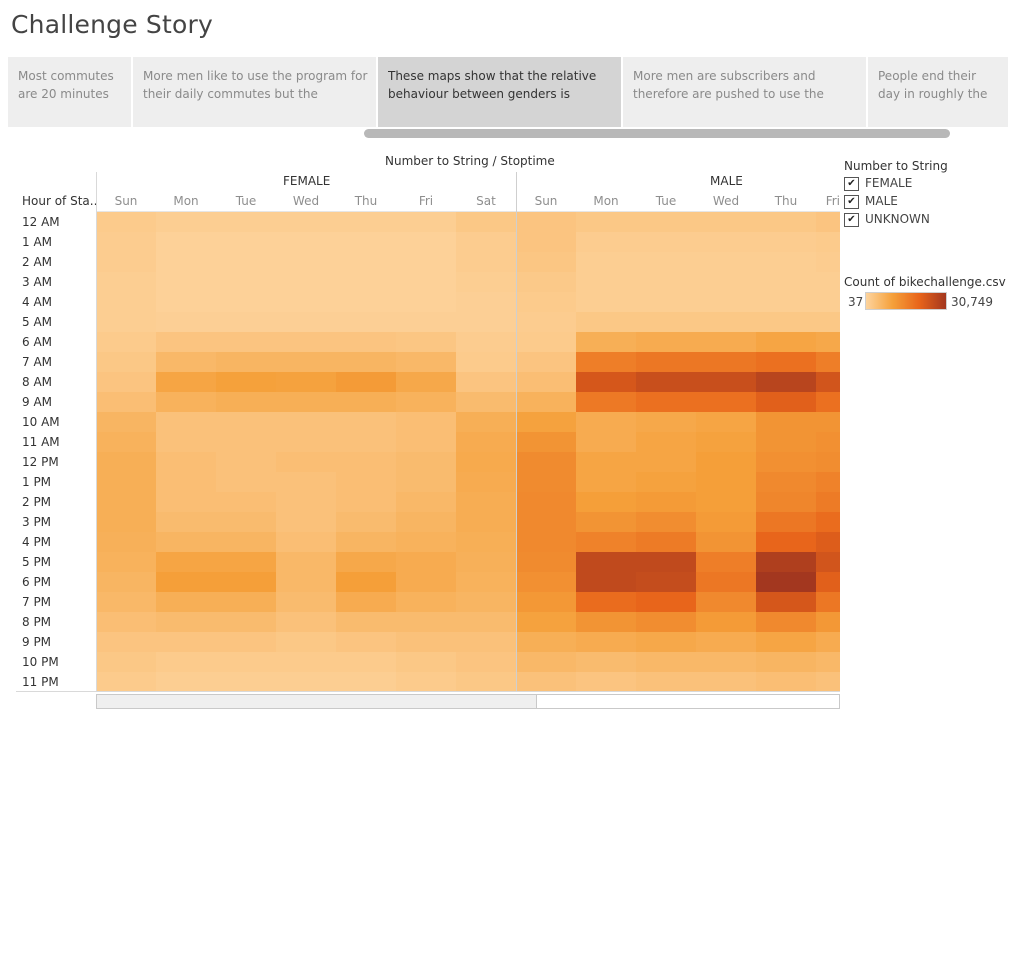 The image size is (1015, 963). I want to click on checkbox-female: ✔, so click(851, 184).